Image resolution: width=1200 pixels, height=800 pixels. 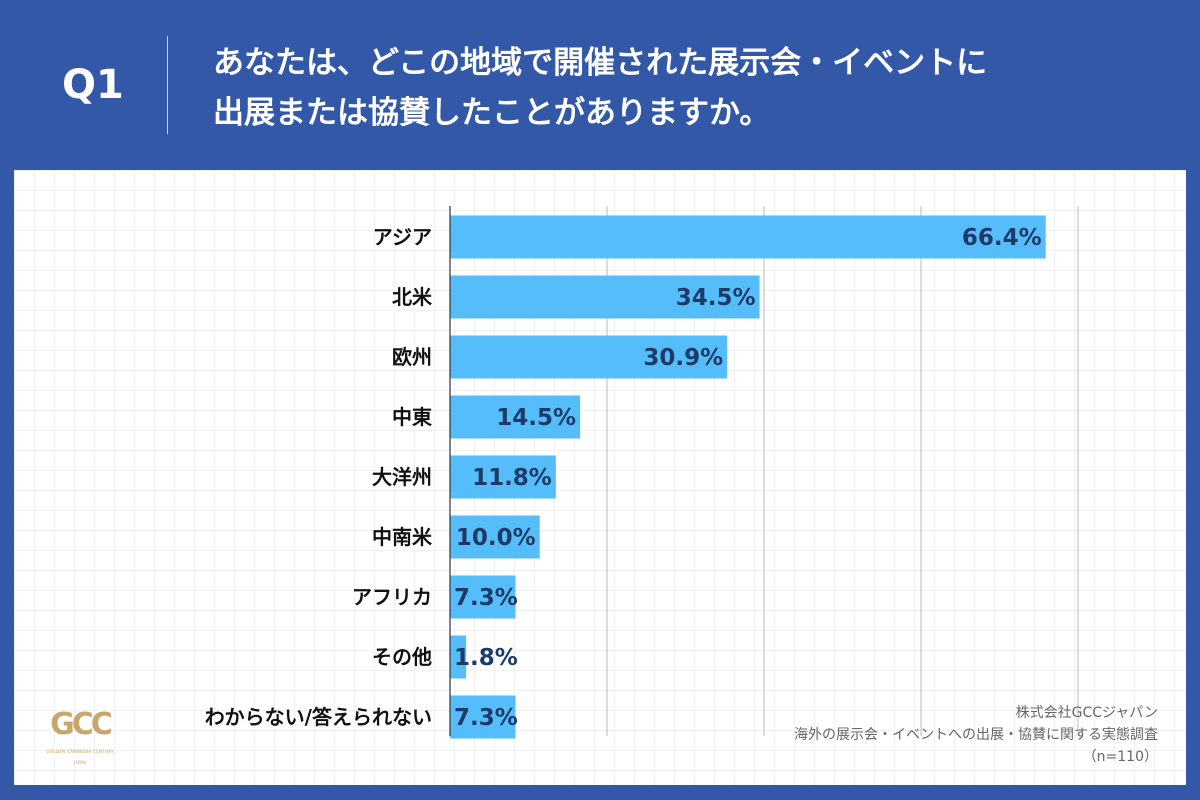 What do you see at coordinates (81, 724) in the screenshot?
I see `svg-text: GCC` at bounding box center [81, 724].